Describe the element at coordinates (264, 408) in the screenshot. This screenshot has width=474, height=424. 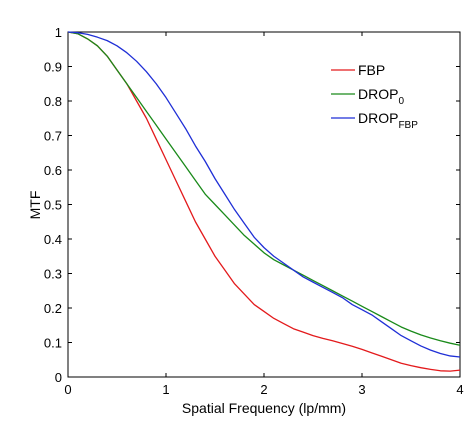
I see `x-axis-label: Spatial Frequency (lp/mm)` at that location.